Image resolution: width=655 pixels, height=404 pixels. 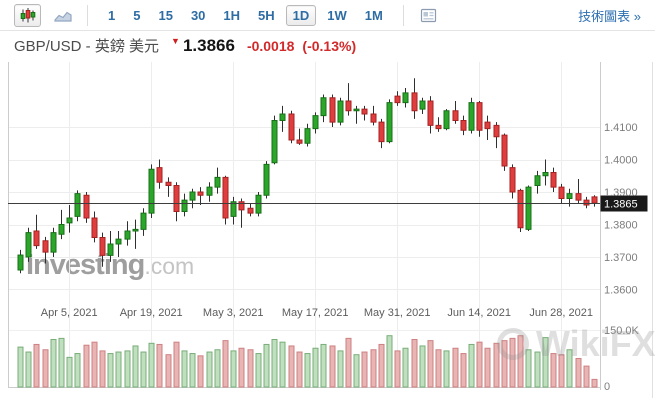 I want to click on x-axis-label: May 3, 2021, so click(x=233, y=313).